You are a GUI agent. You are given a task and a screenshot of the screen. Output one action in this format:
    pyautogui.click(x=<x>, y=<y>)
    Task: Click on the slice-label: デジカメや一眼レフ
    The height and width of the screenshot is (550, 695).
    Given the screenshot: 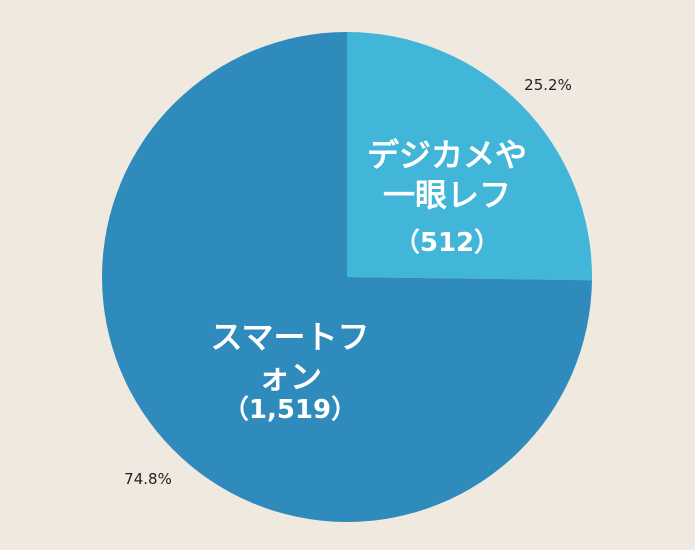 What is the action you would take?
    pyautogui.click(x=446, y=175)
    